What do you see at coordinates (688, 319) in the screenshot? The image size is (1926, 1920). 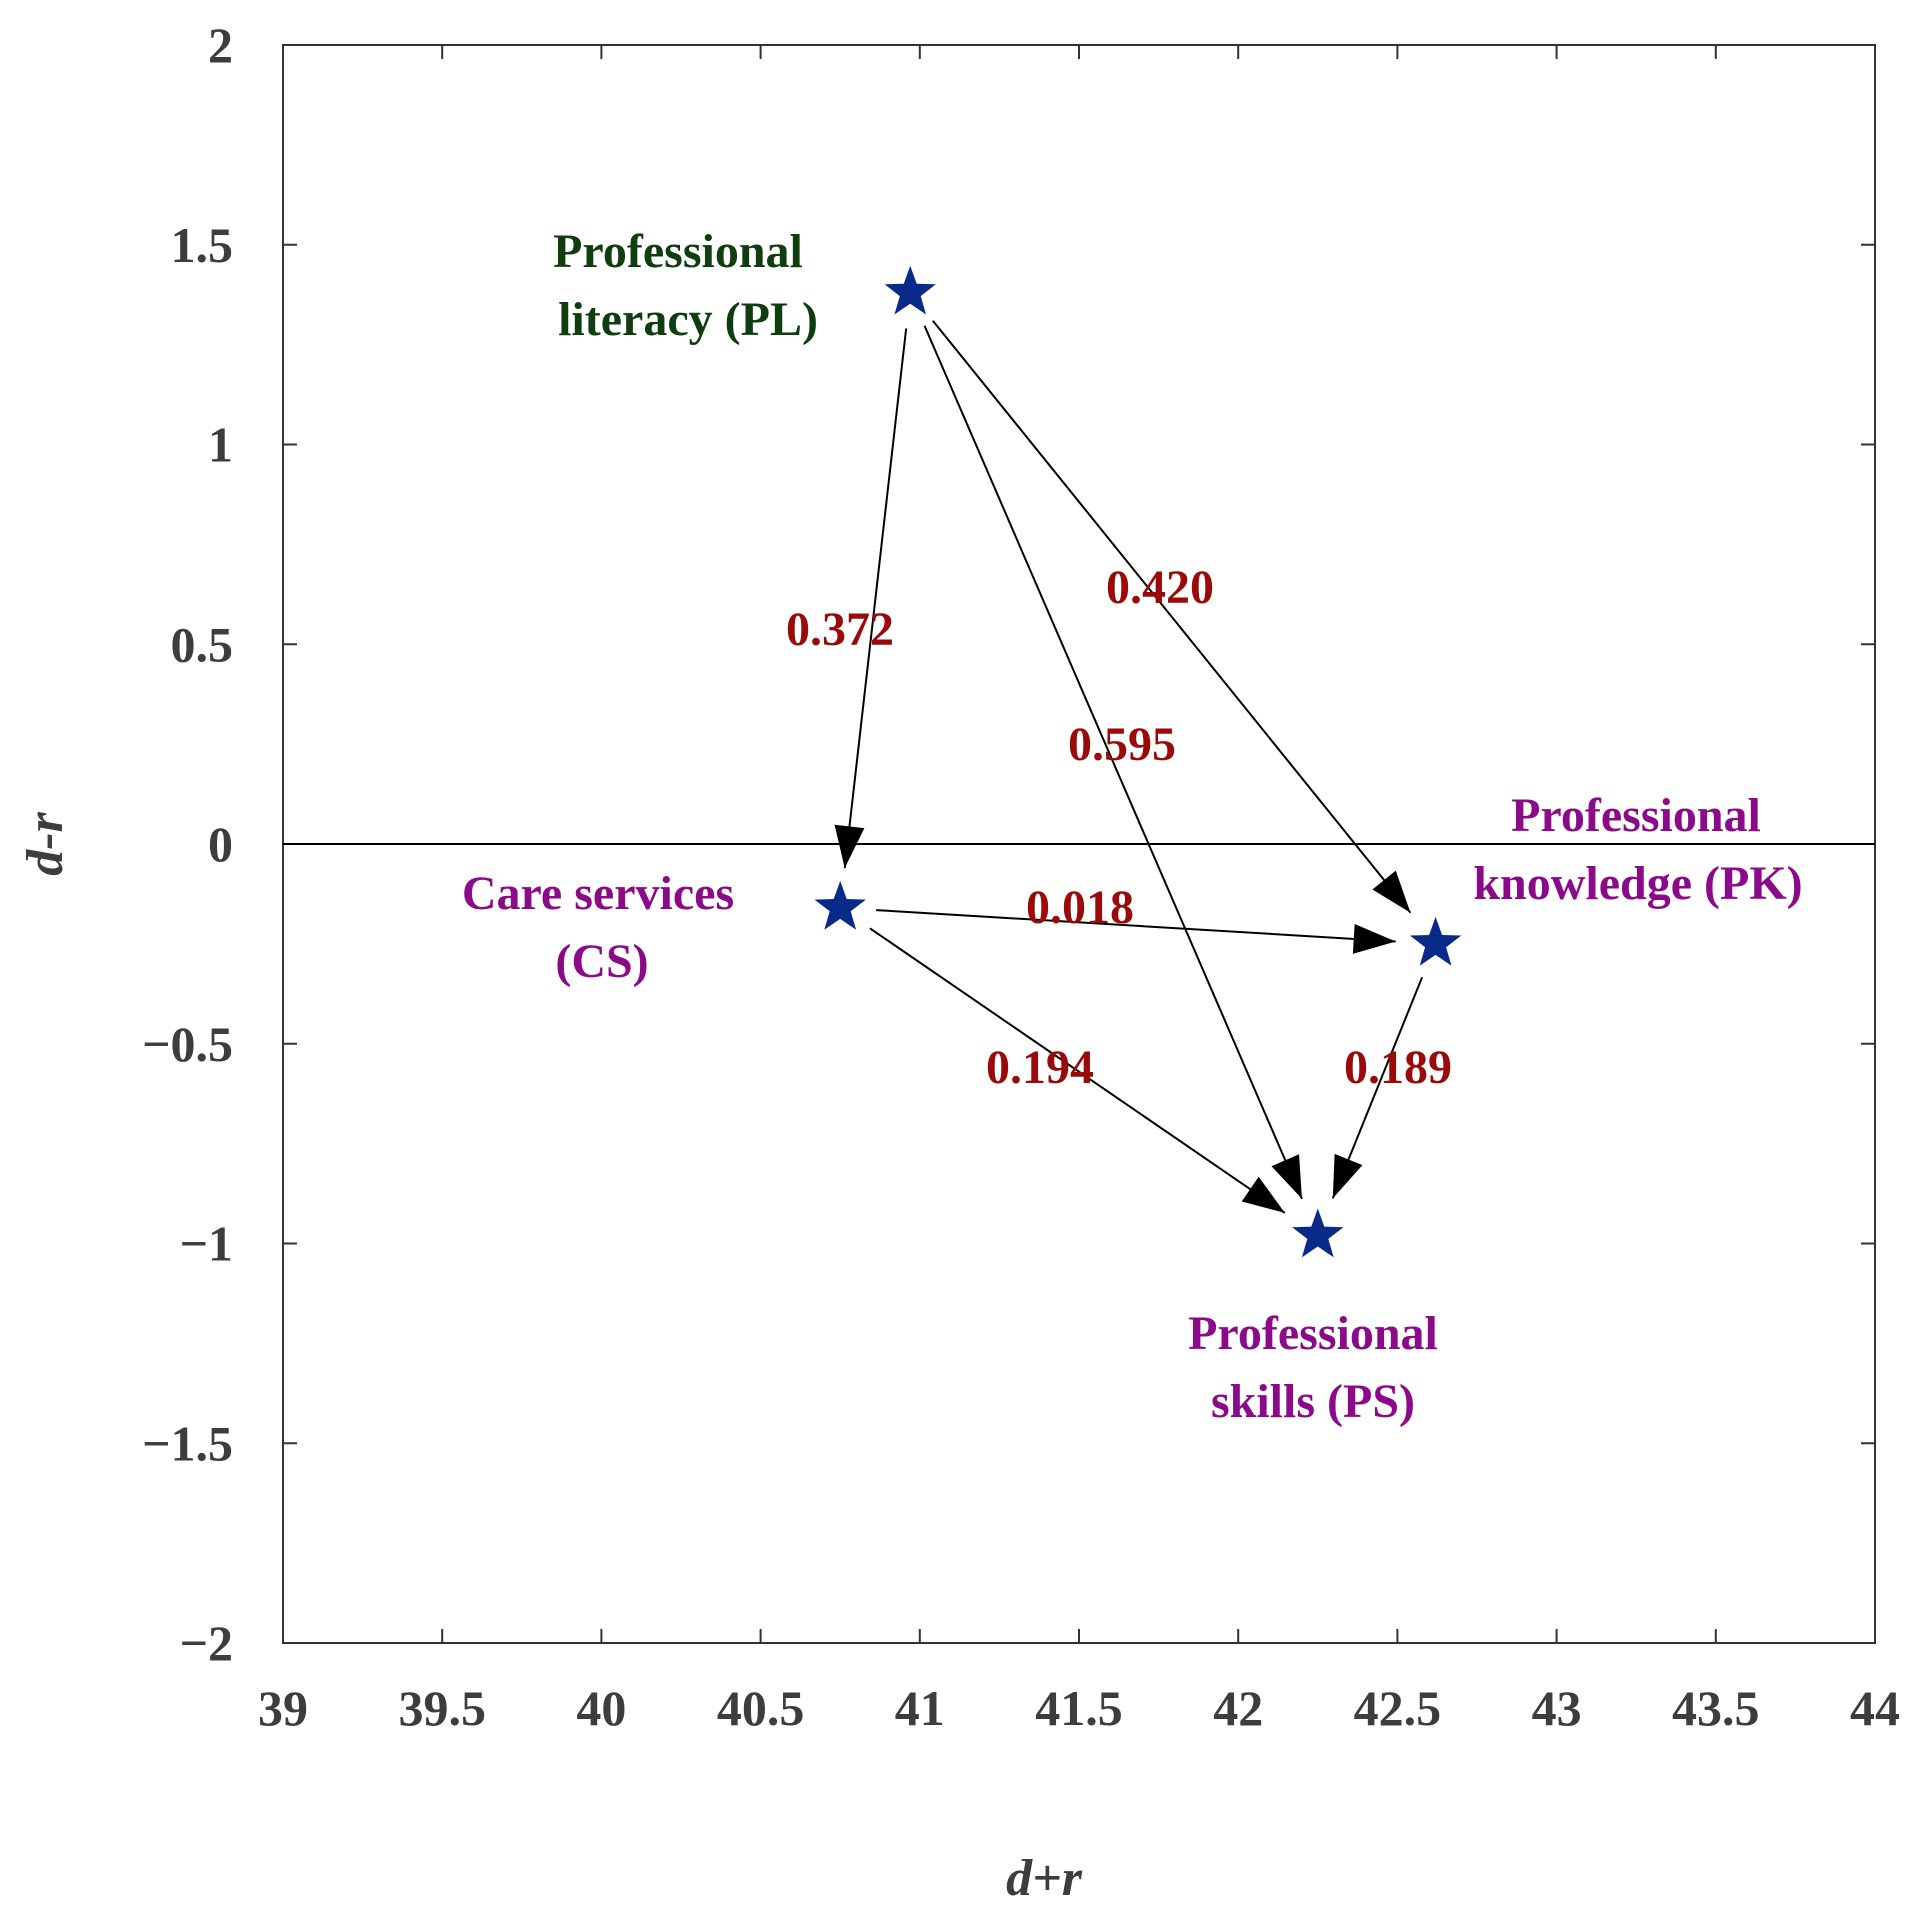 I see `node-label-pl: literacy (PL)` at bounding box center [688, 319].